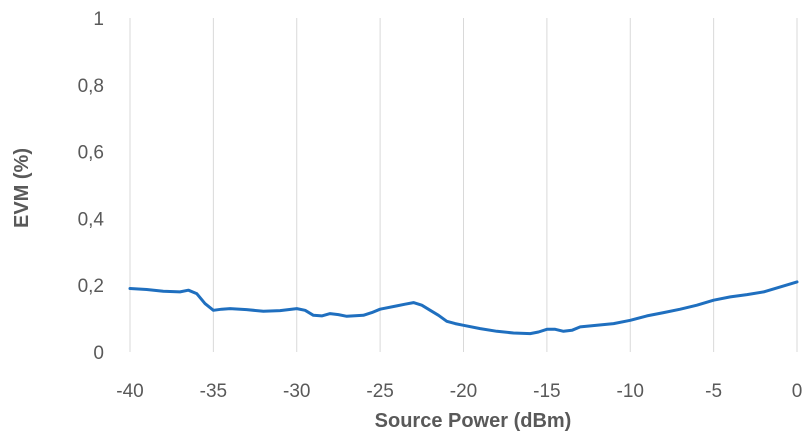 The image size is (805, 437). What do you see at coordinates (22, 188) in the screenshot?
I see `y-axis-title: EVM (%)` at bounding box center [22, 188].